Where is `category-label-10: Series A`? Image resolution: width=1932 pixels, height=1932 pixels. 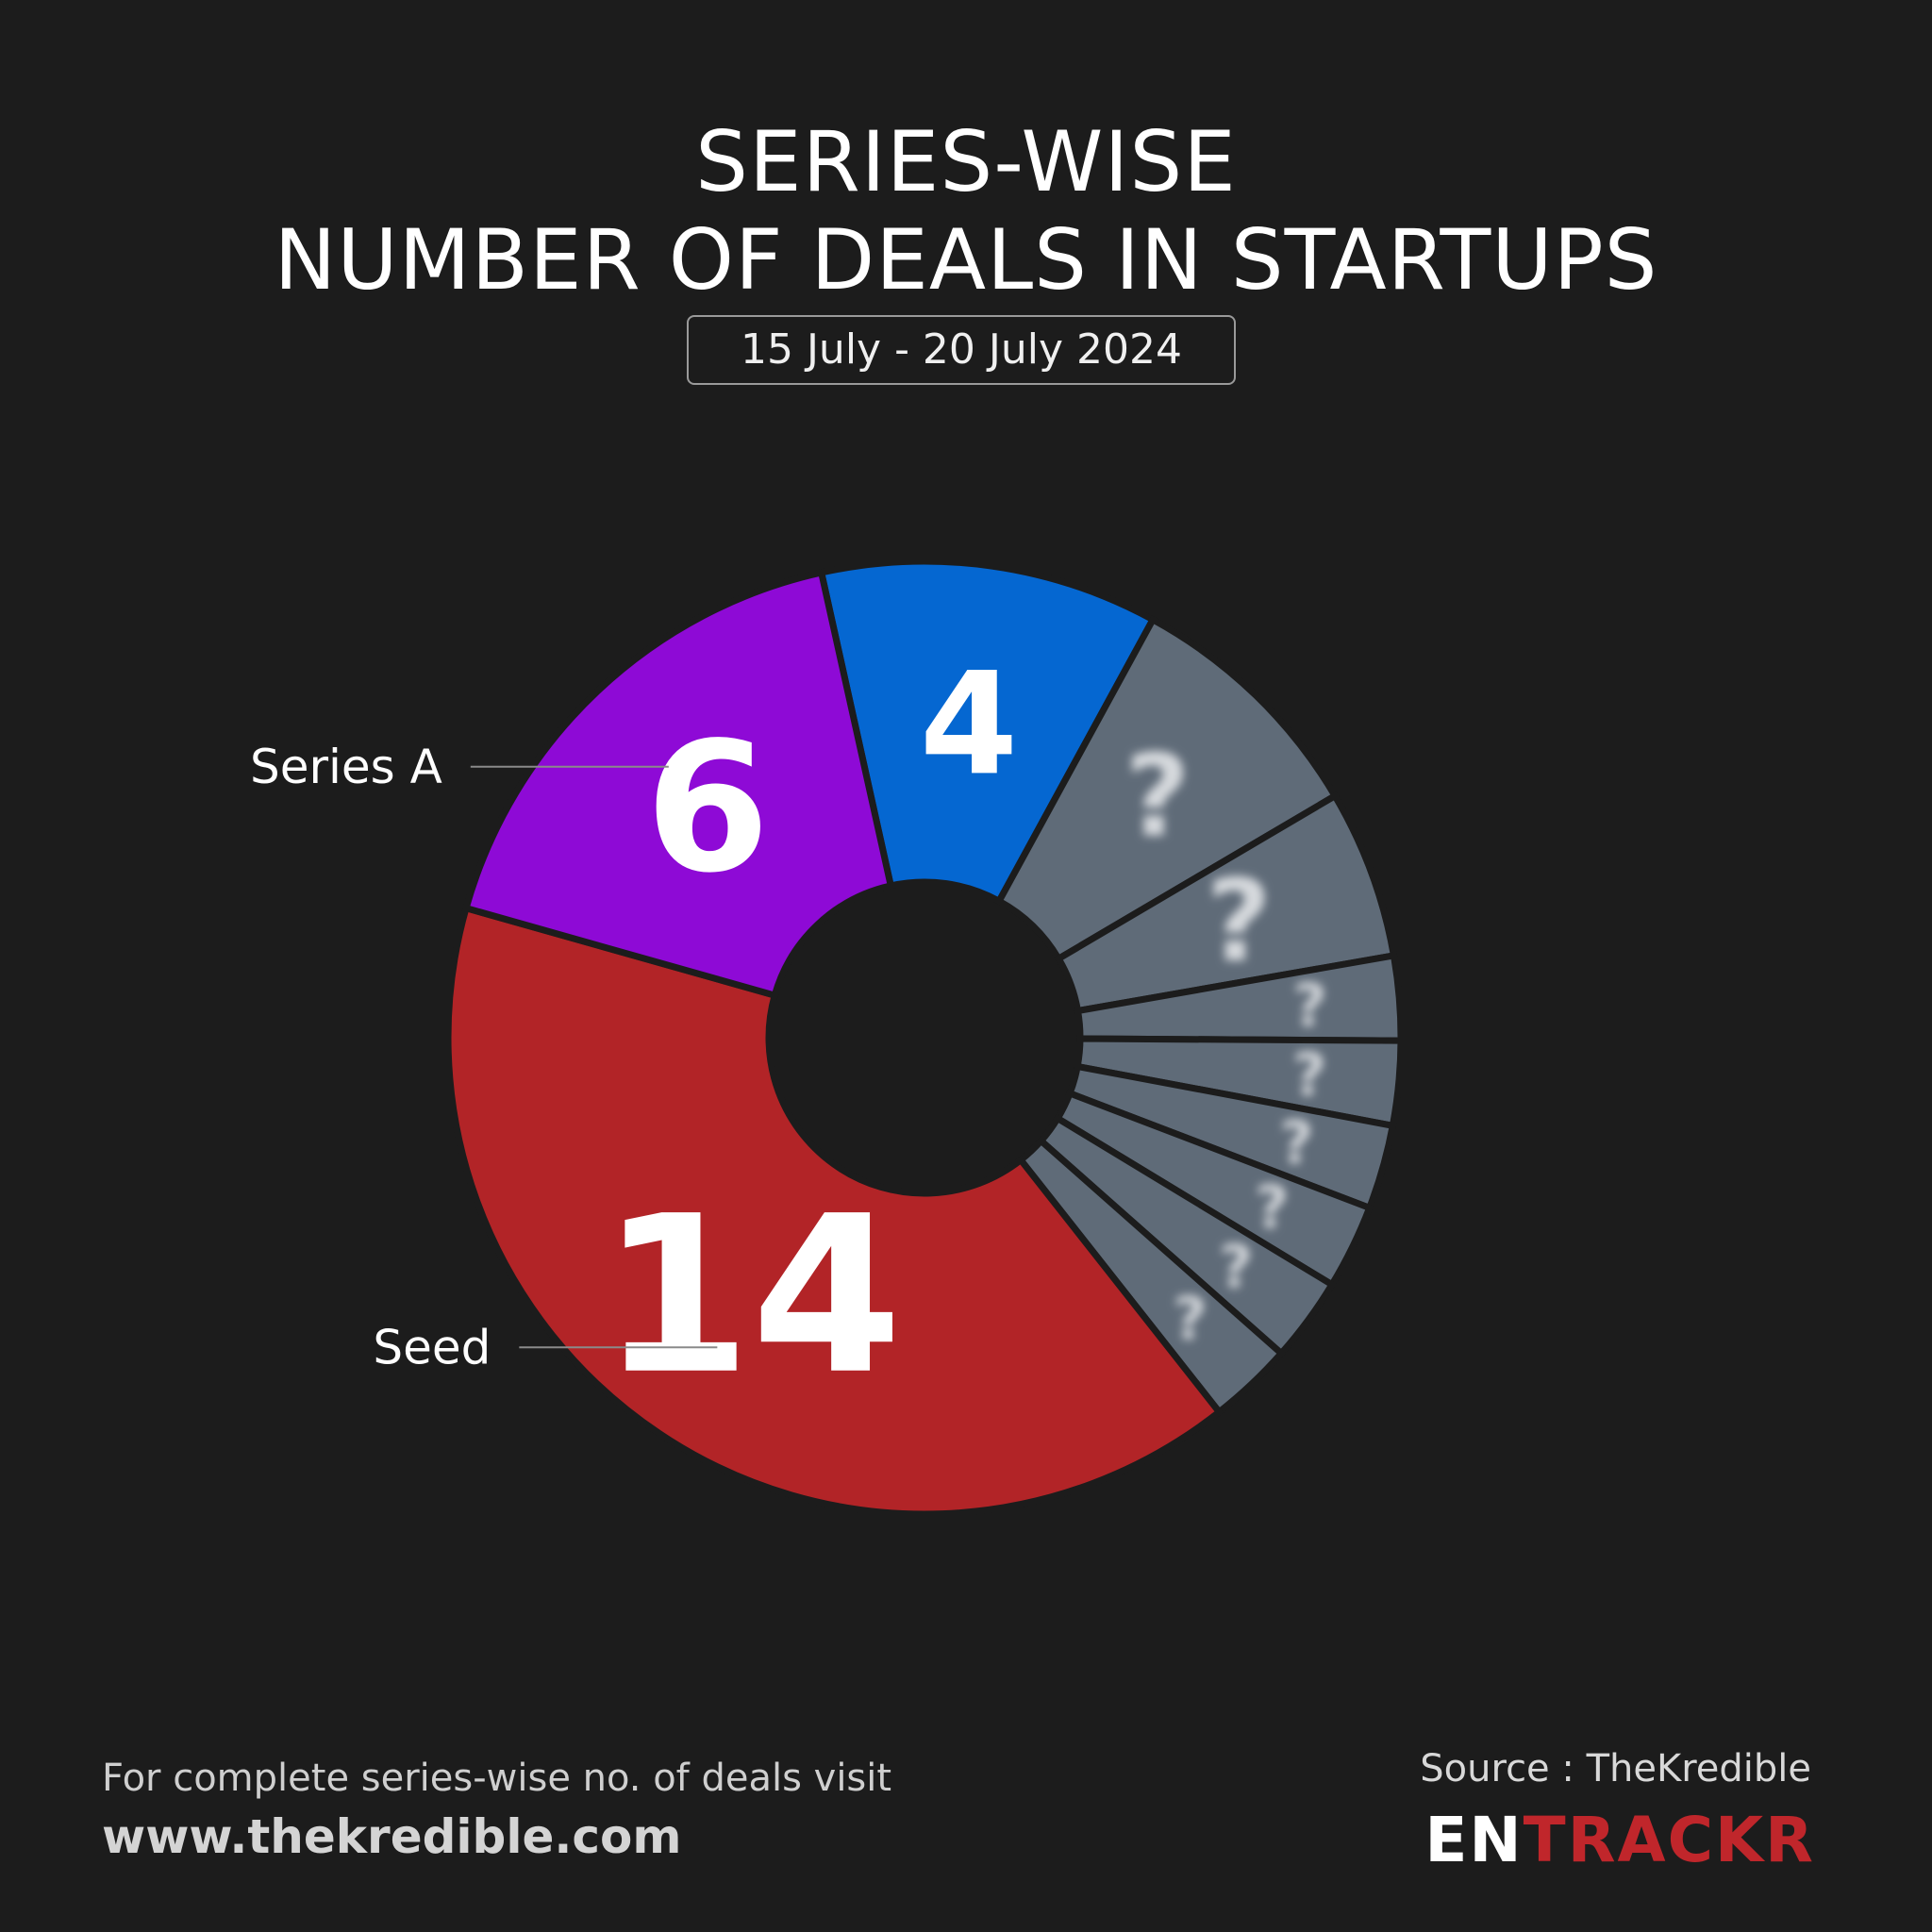 category-label-10: Series A is located at coordinates (346, 767).